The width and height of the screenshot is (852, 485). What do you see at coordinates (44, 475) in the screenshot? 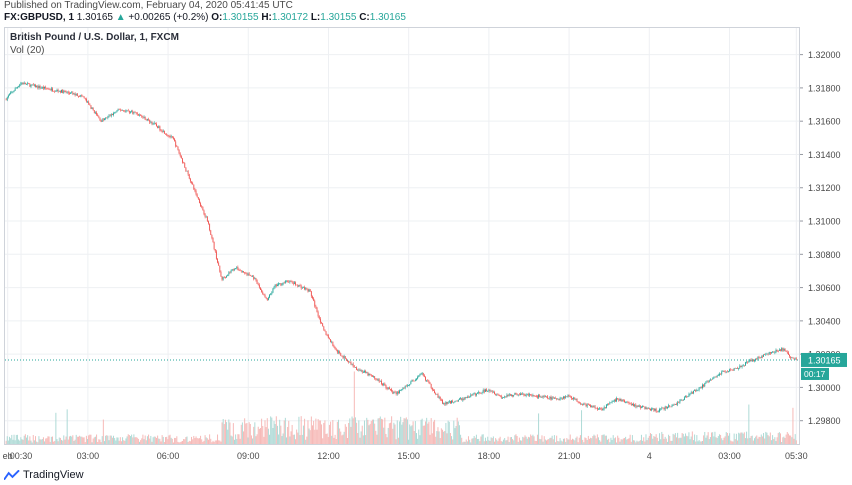
I see `tradingview-logo: TradingView` at bounding box center [44, 475].